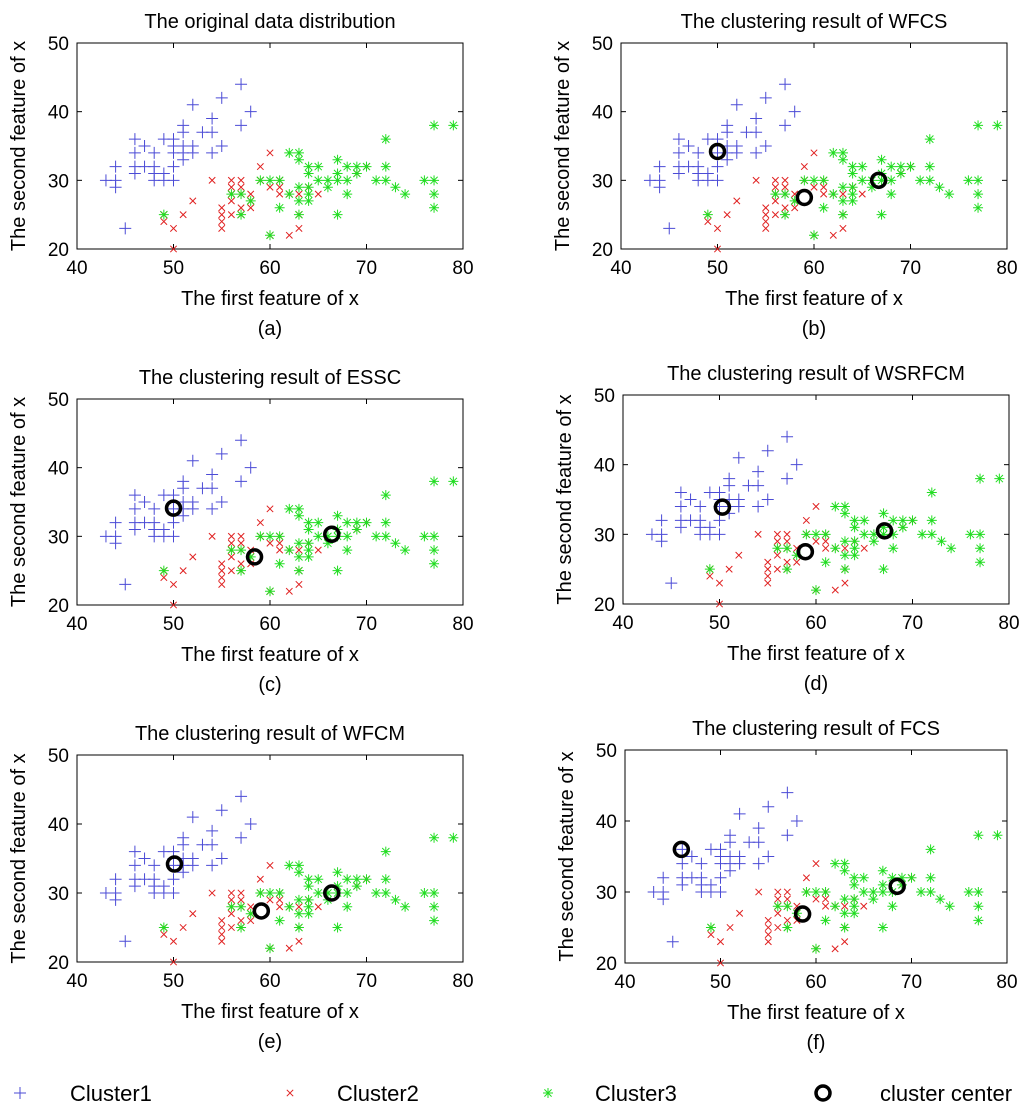 The height and width of the screenshot is (1114, 1024). I want to click on x-tick-label: 80, so click(1006, 268).